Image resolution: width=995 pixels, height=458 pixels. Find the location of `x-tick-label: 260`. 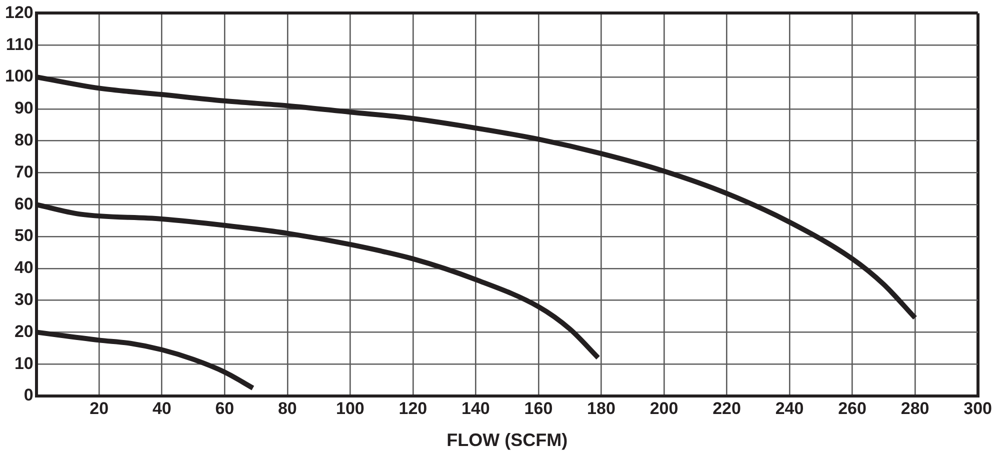

x-tick-label: 260 is located at coordinates (852, 408).